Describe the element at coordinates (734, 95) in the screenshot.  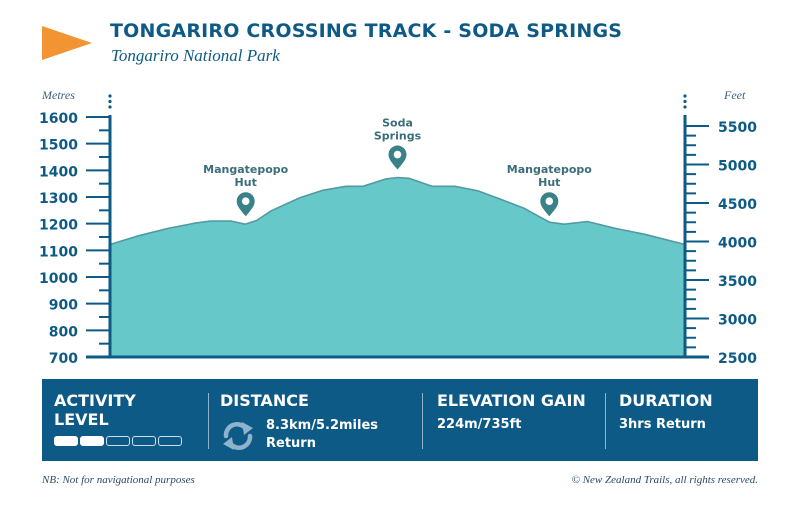
I see `right-axis-label: Feet` at that location.